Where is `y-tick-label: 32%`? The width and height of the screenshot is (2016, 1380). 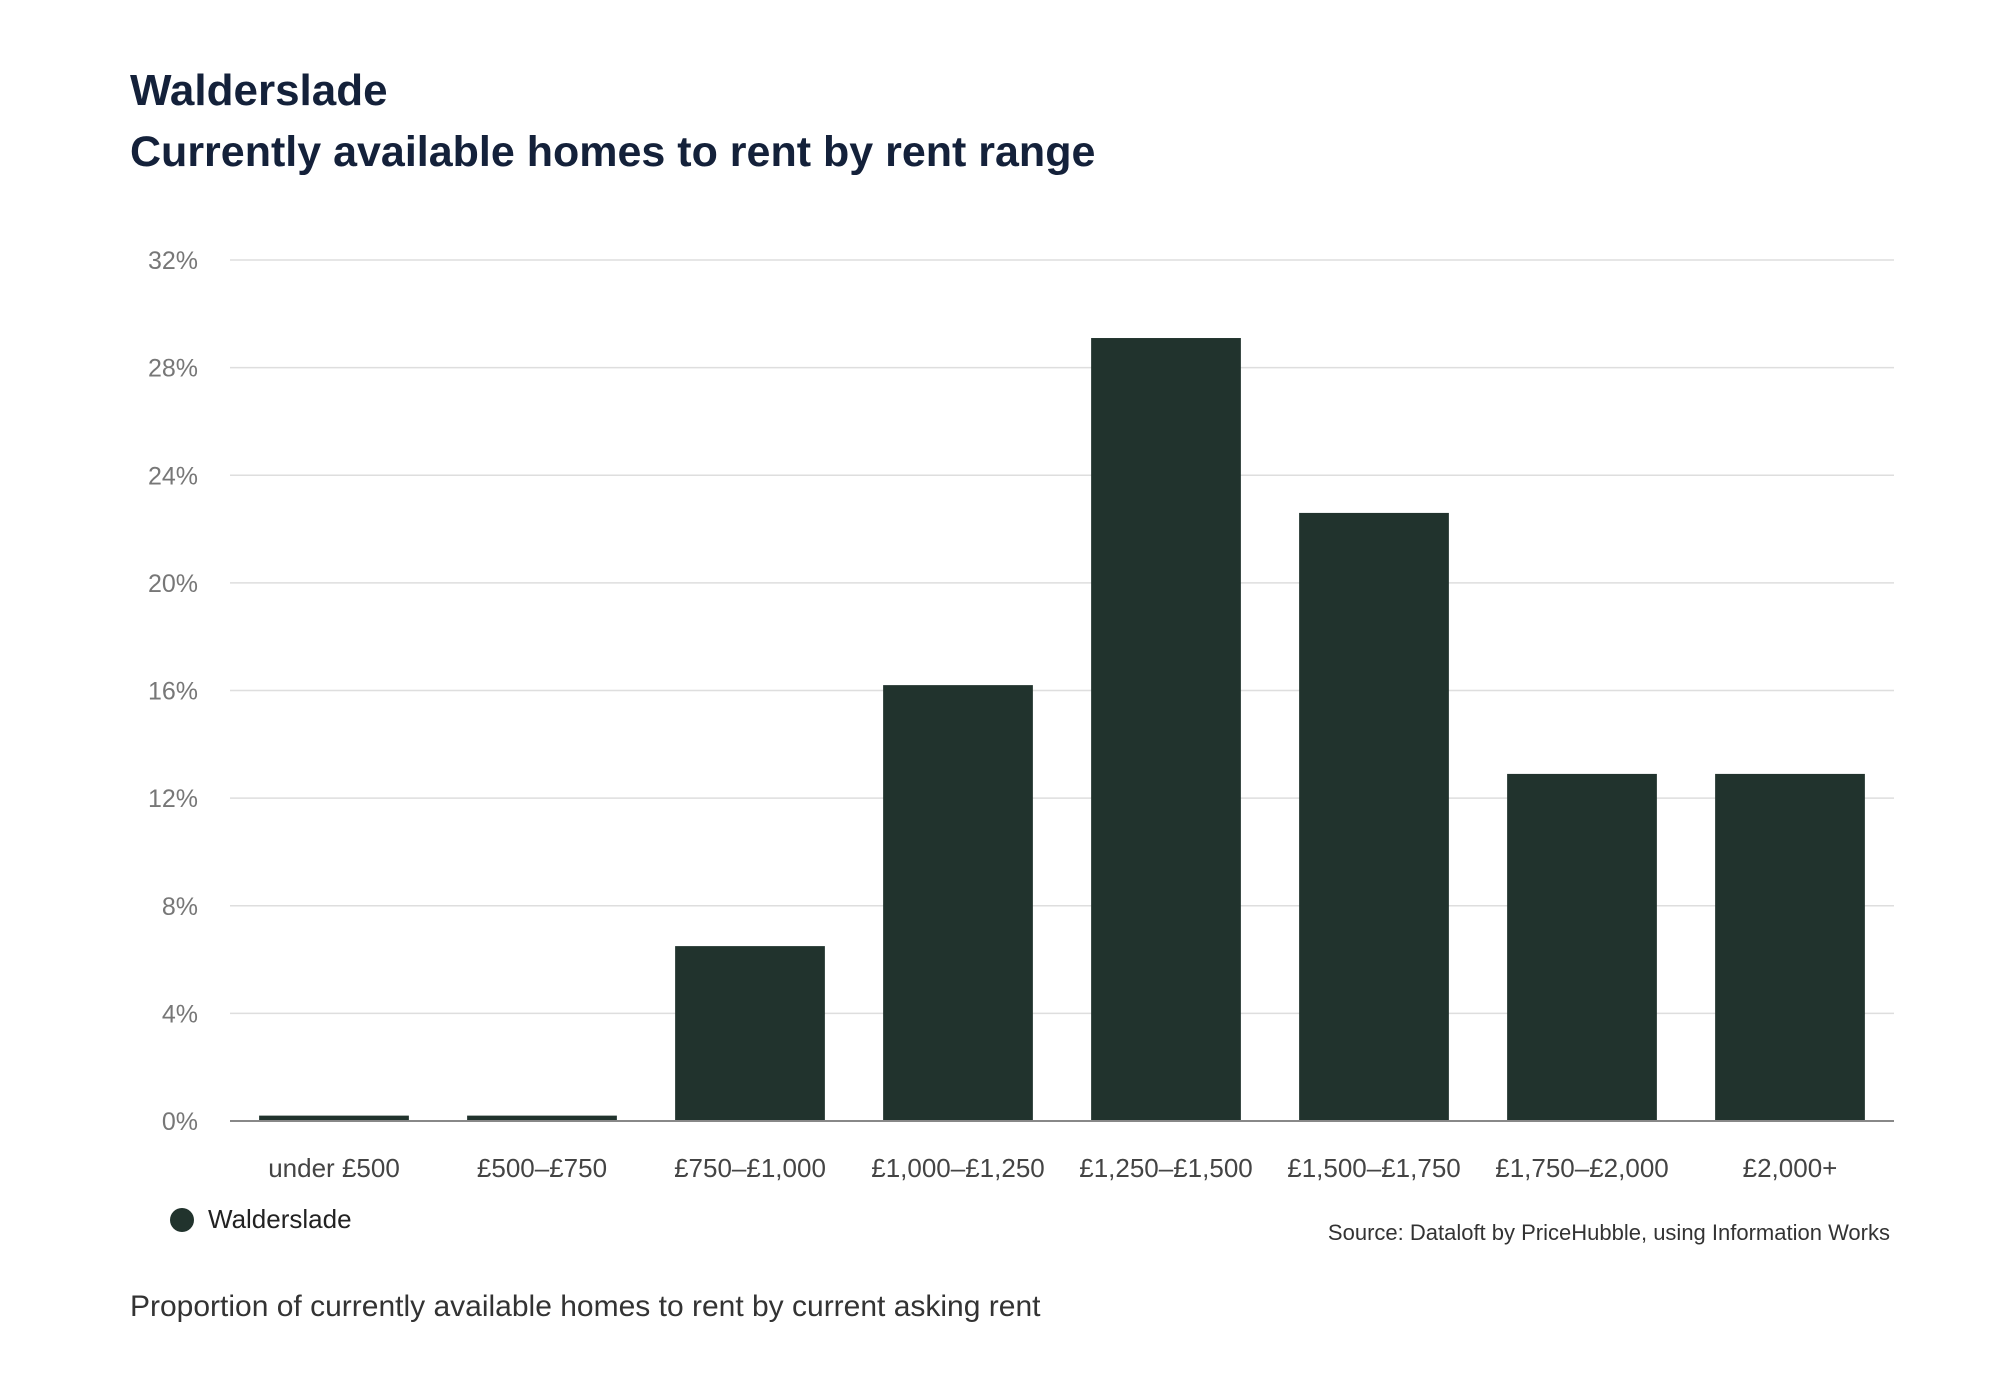
y-tick-label: 32% is located at coordinates (173, 261).